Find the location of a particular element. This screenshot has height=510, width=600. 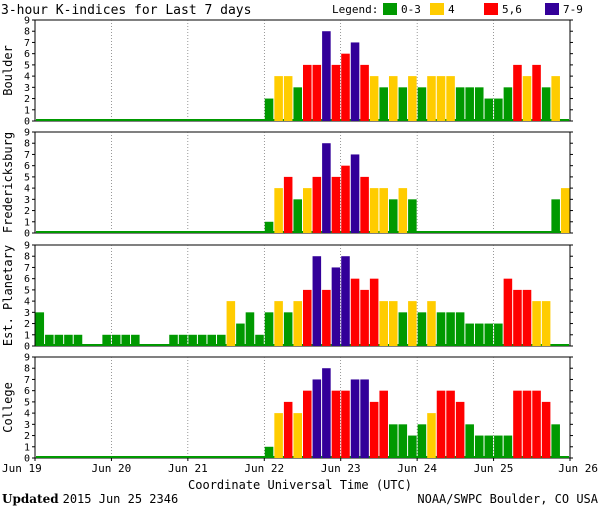

footer-updated: Updated 2015 Jun 25 2346 is located at coordinates (90, 499).